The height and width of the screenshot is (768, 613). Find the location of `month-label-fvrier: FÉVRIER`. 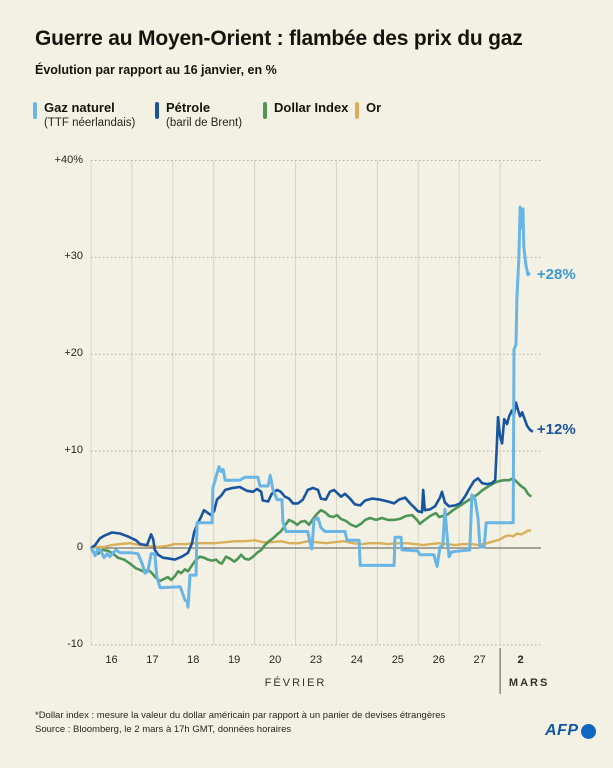

month-label-fvrier: FÉVRIER is located at coordinates (295, 683).